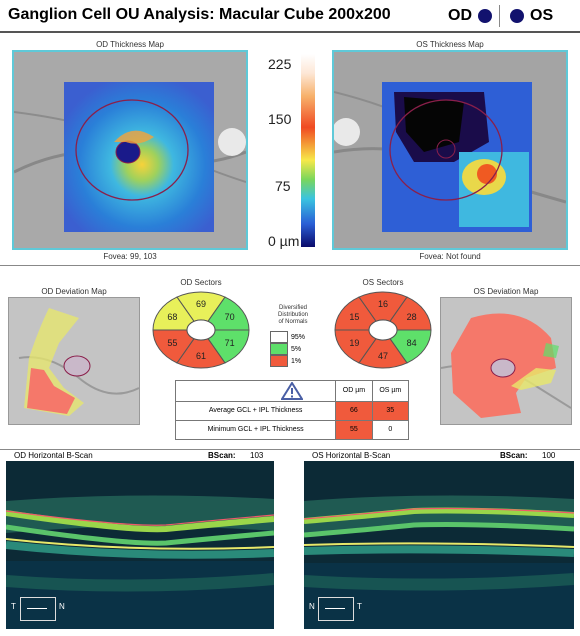 This screenshot has height=636, width=580. I want to click on table-row: Minimum GCL + IPL Thickness 55 0, so click(292, 429).